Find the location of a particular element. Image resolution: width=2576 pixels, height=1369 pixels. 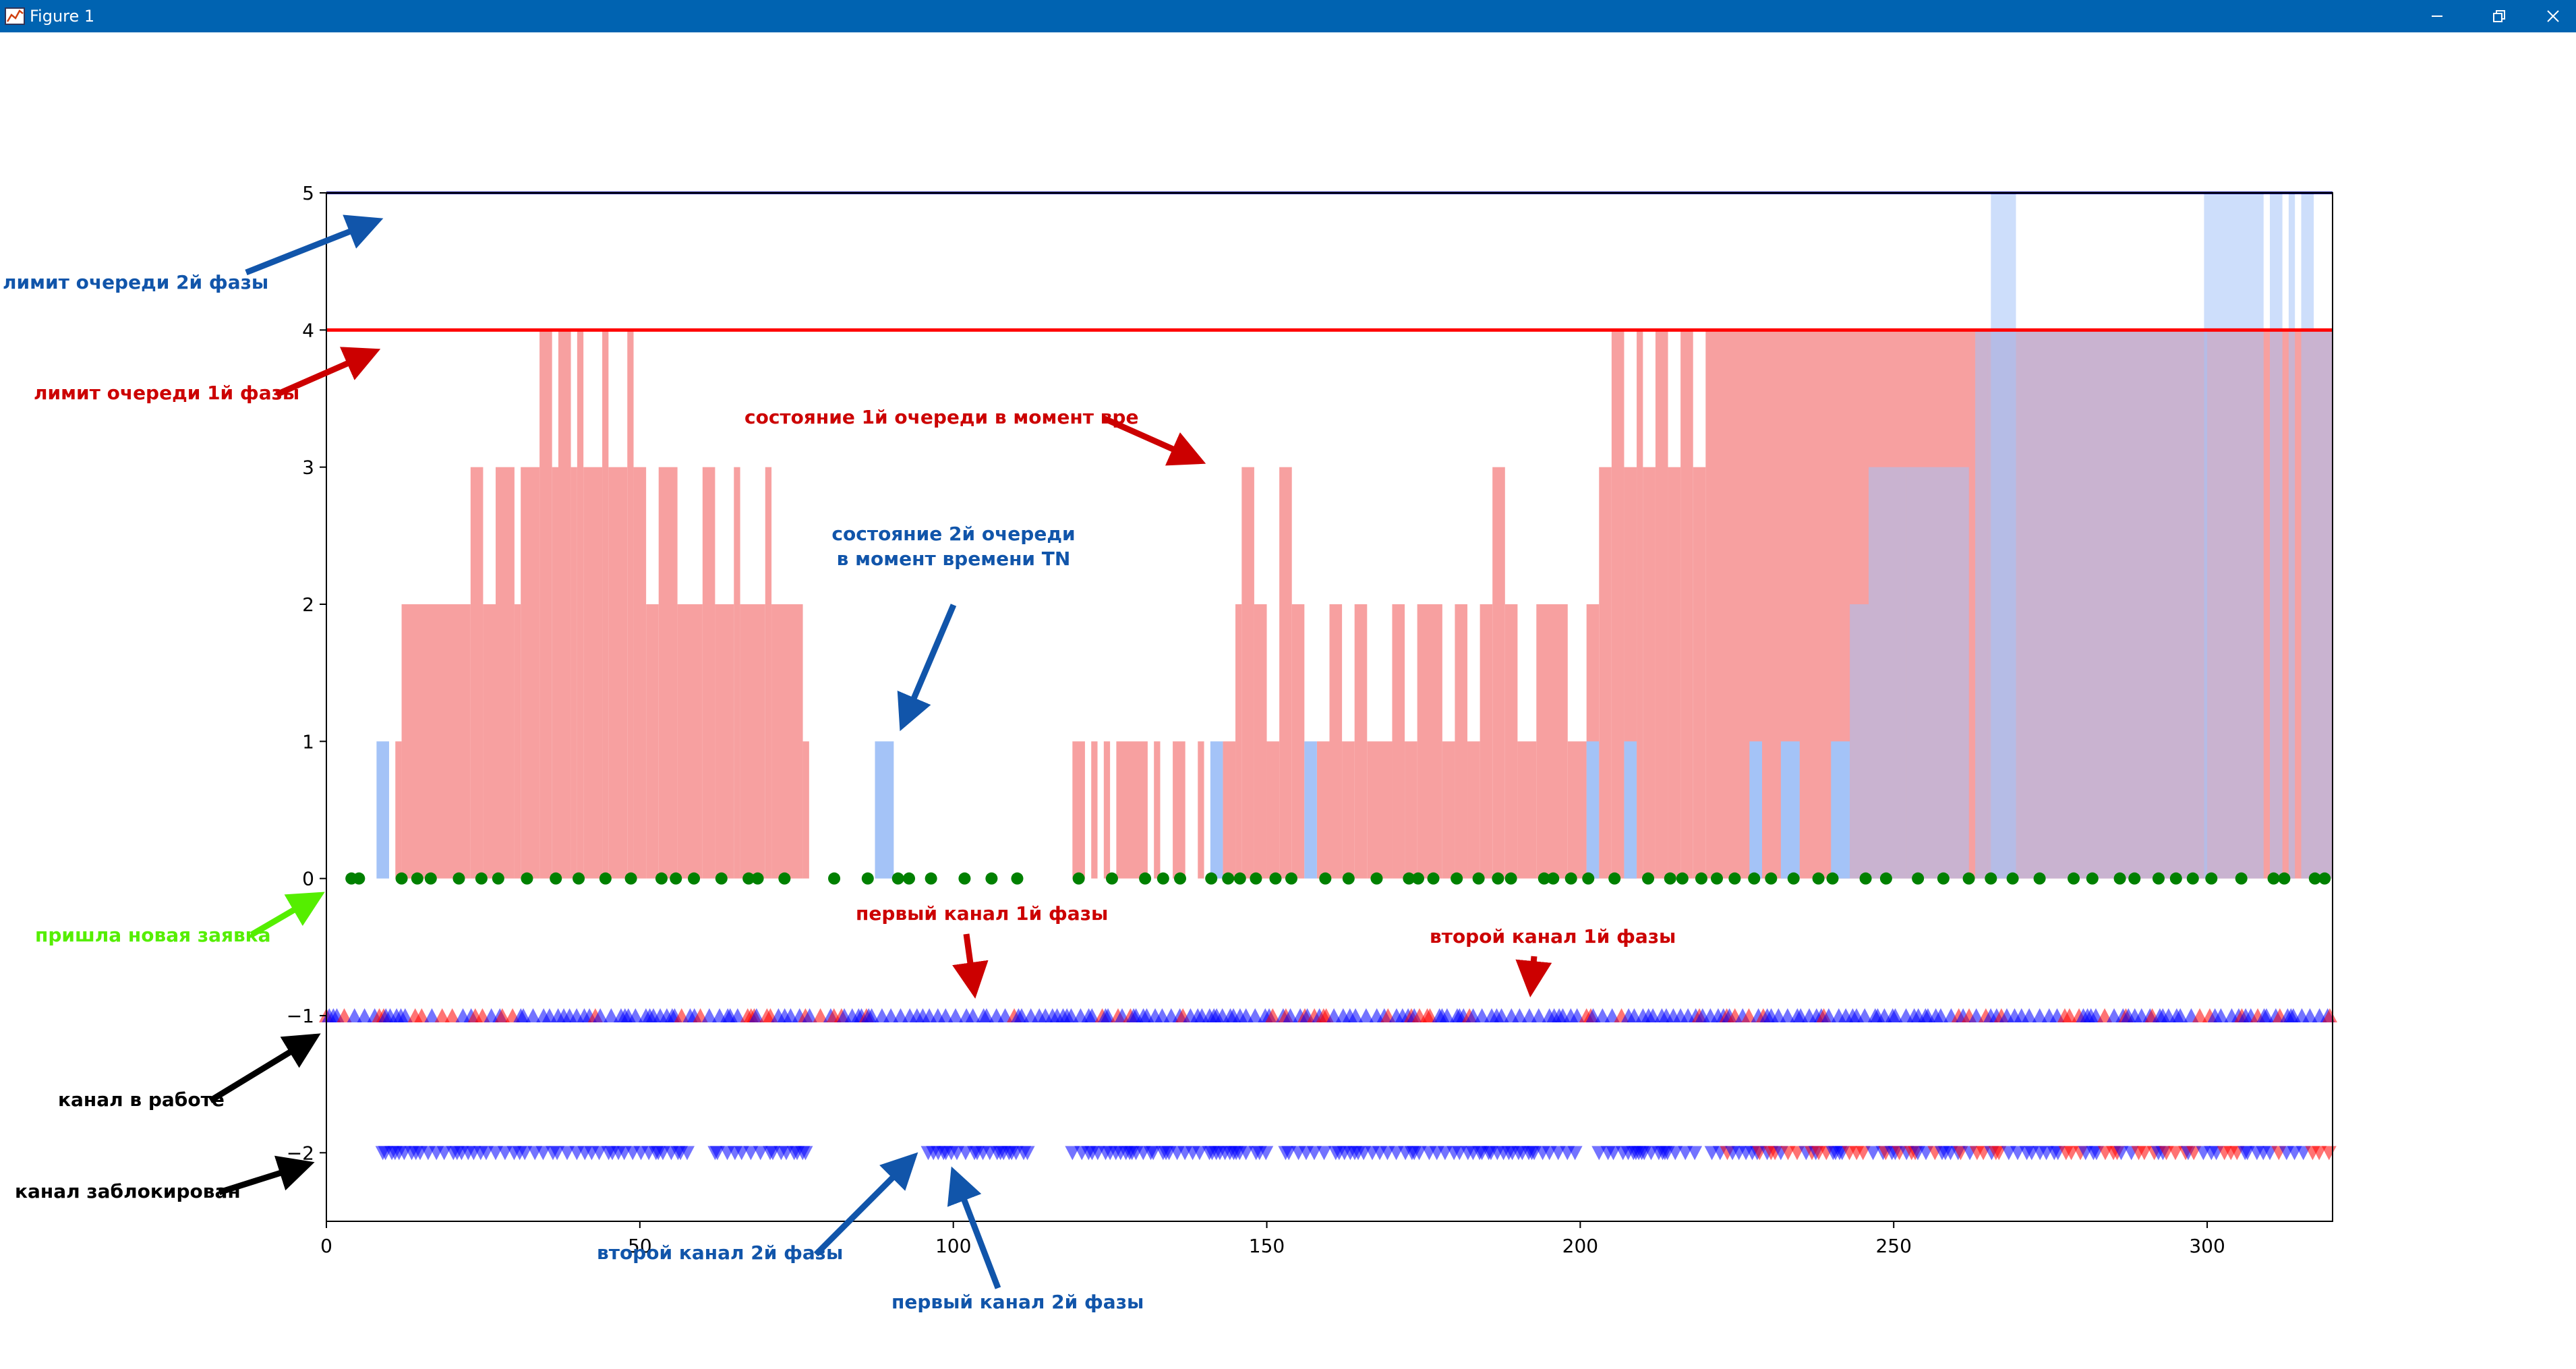

restore-icon is located at coordinates (2499, 16).